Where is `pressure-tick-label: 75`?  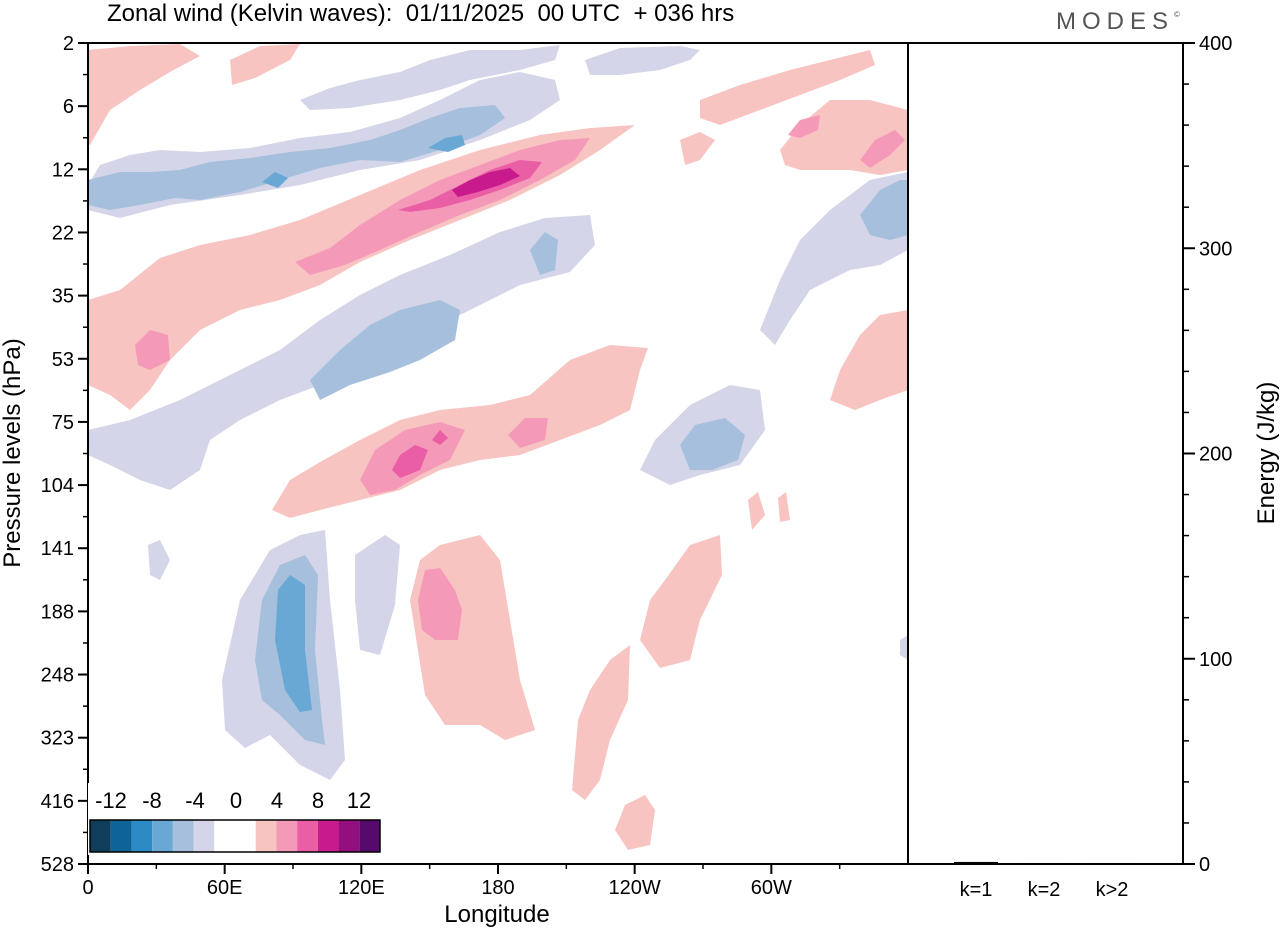 pressure-tick-label: 75 is located at coordinates (63, 423).